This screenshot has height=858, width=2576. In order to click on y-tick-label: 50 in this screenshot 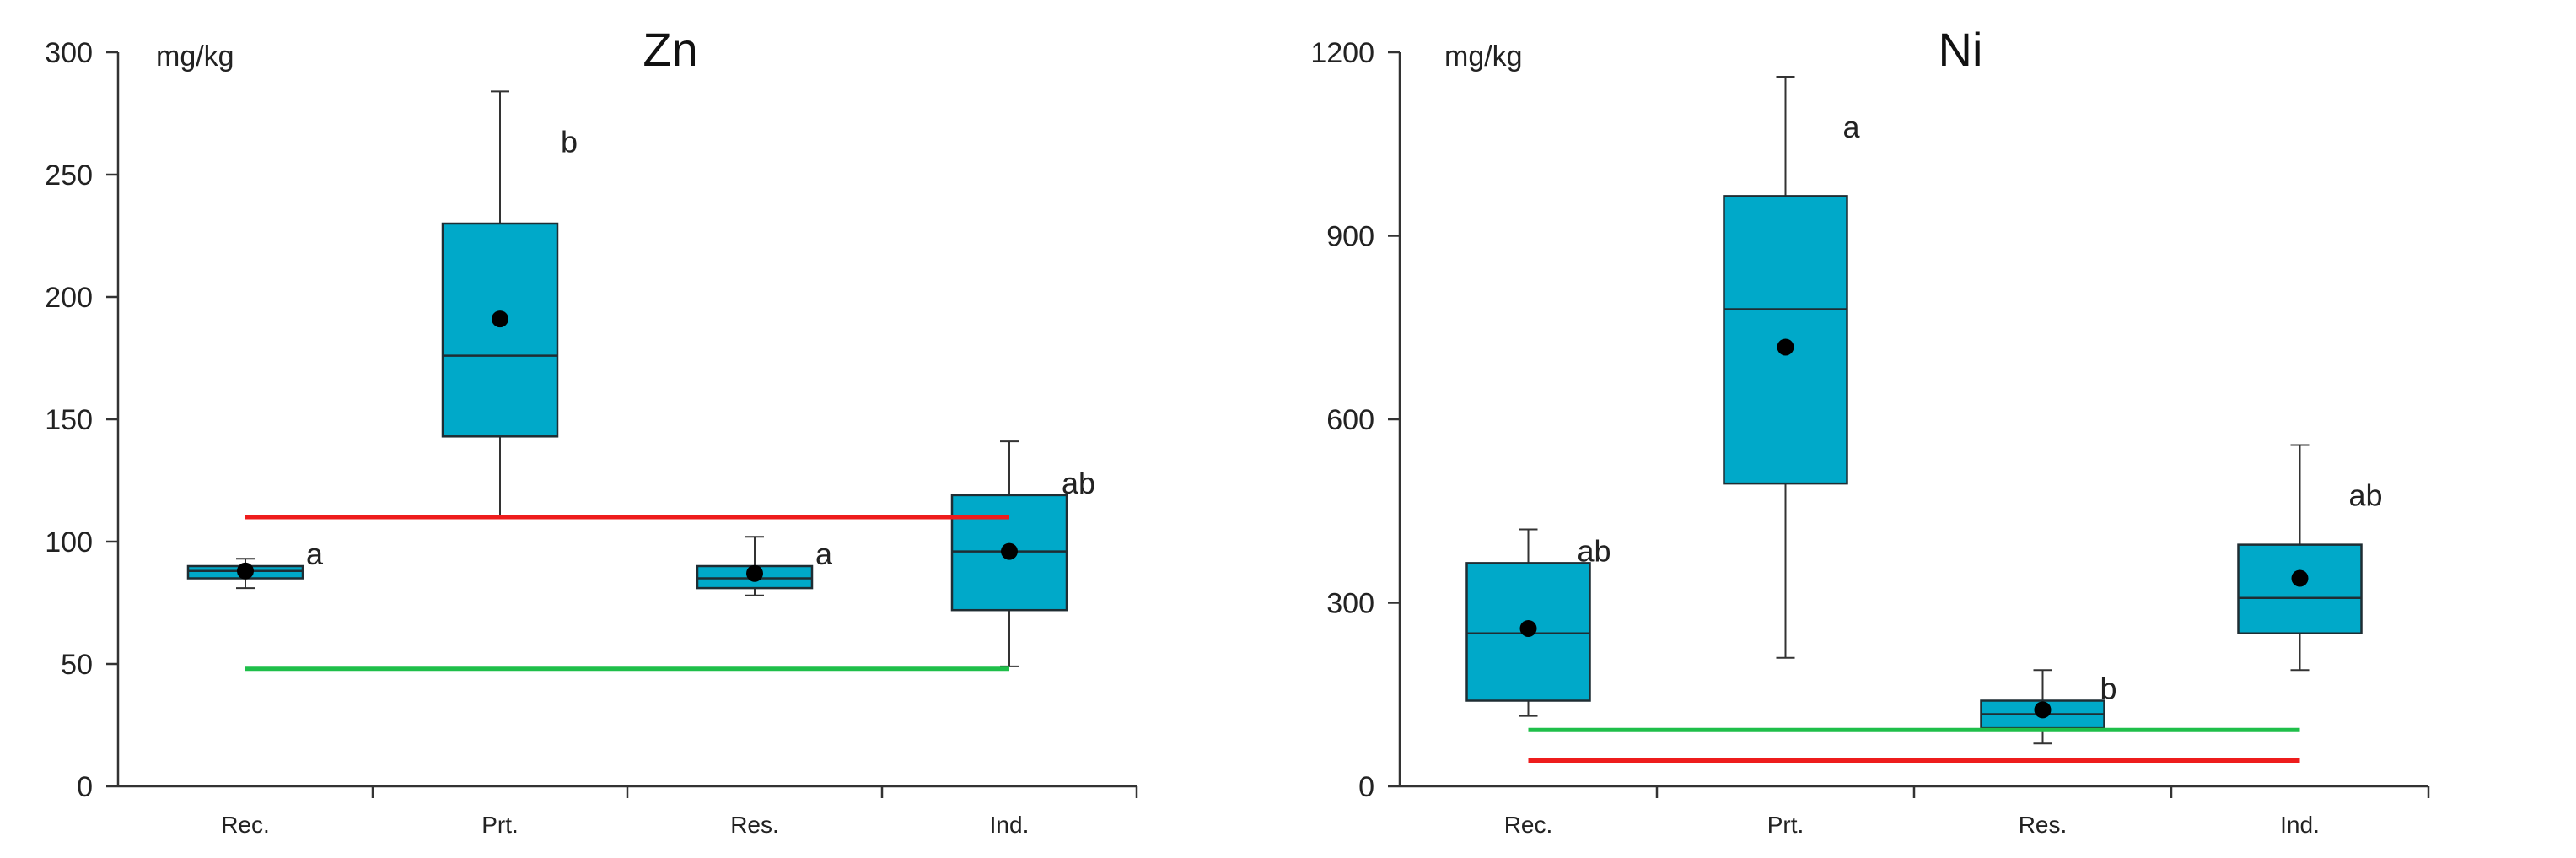, I will do `click(77, 665)`.